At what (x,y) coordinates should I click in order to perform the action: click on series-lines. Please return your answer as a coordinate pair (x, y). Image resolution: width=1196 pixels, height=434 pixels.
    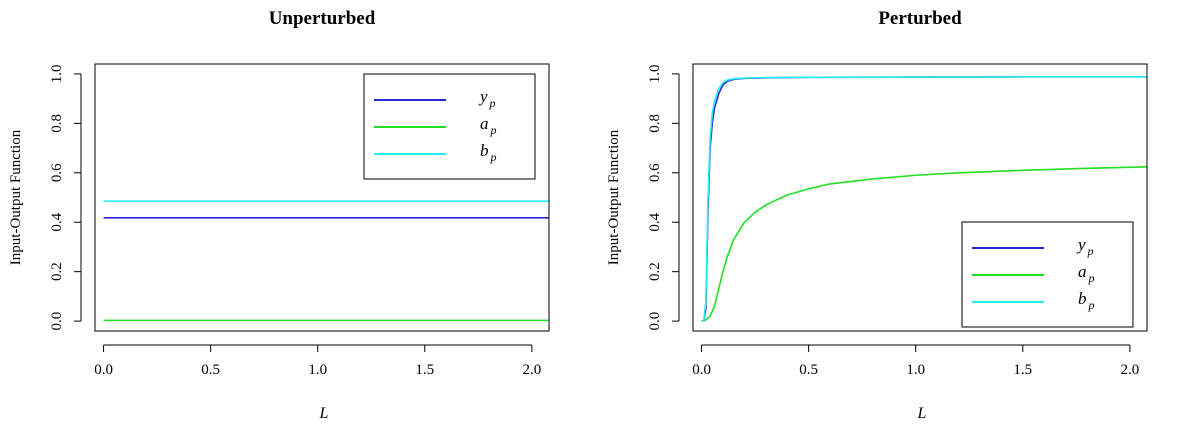
    Looking at the image, I should click on (326, 261).